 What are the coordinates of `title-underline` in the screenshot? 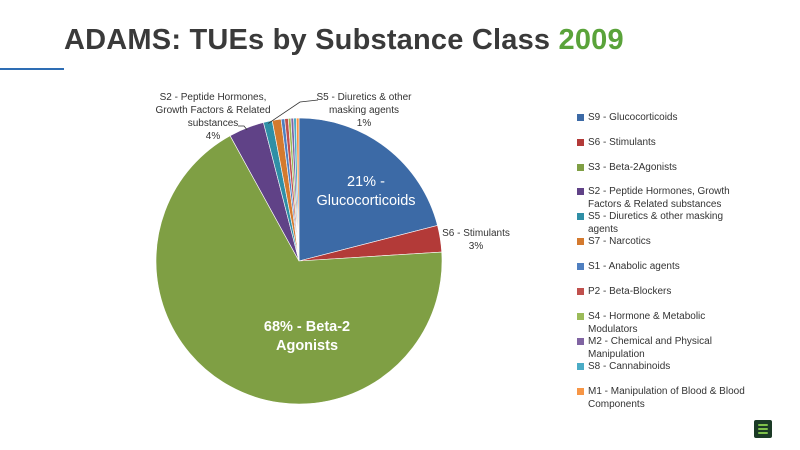 It's located at (32, 69).